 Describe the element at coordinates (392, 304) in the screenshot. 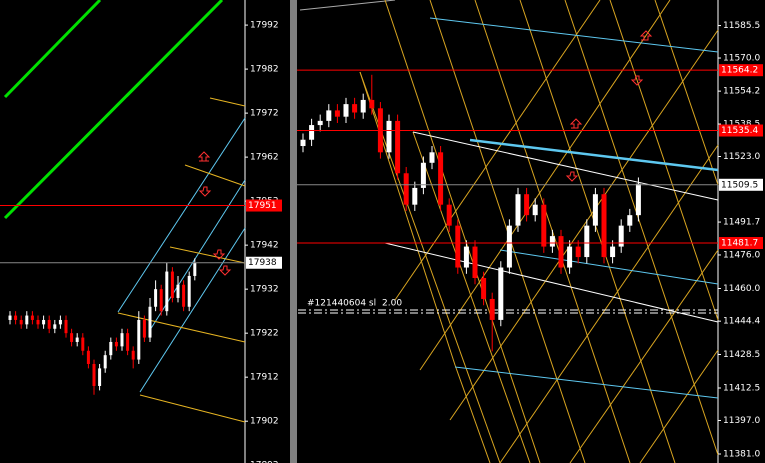

I see `order-annotation: 2.00` at that location.